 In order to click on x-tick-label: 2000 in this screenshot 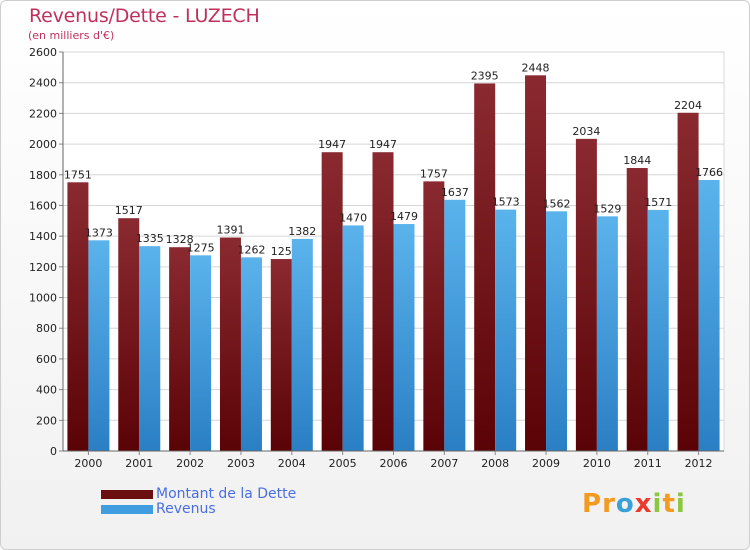, I will do `click(88, 463)`.